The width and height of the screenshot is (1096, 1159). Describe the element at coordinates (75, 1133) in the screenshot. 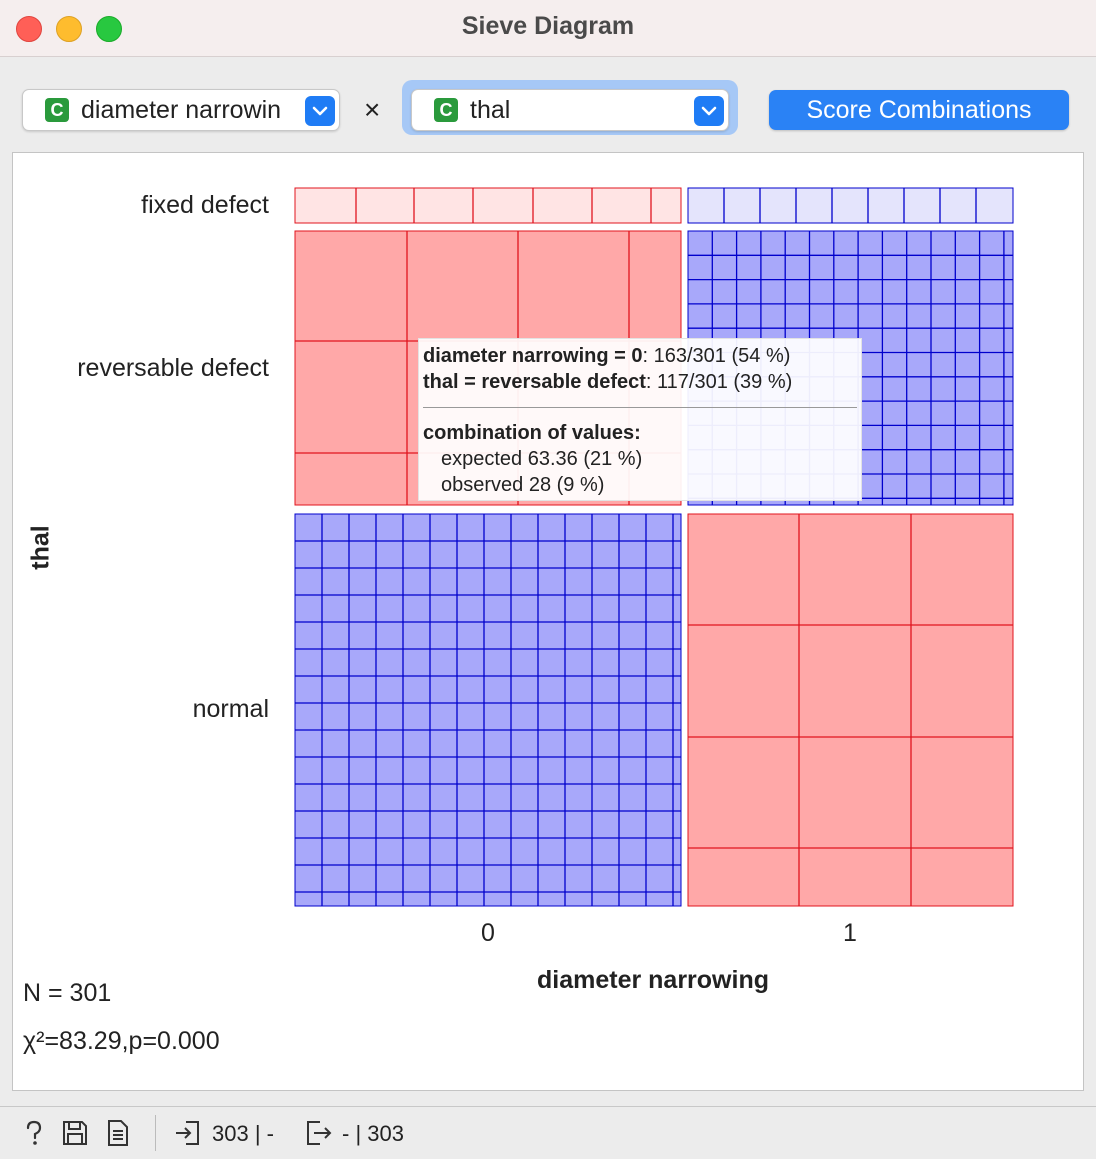

I see `save-icon` at that location.